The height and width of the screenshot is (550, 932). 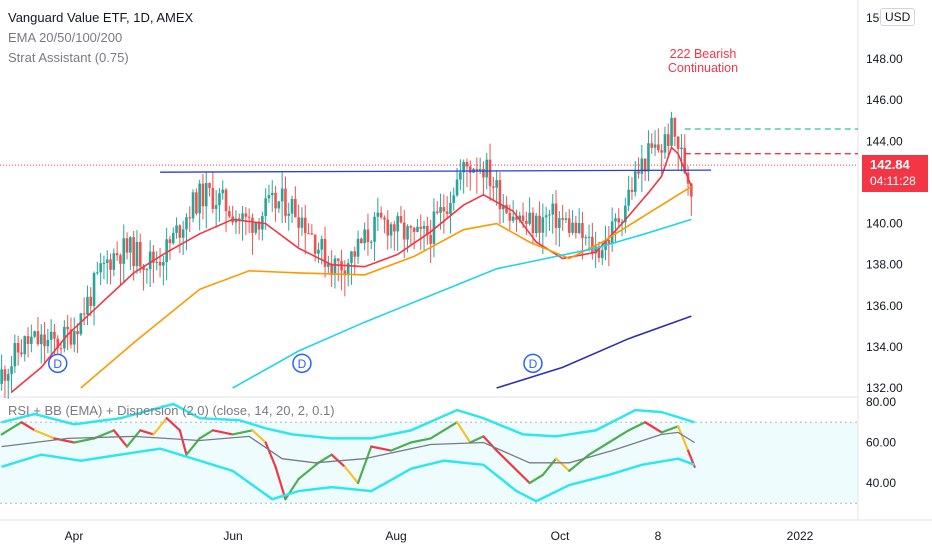 I want to click on ema-legend: EMA 20/50/100/200, so click(x=65, y=37).